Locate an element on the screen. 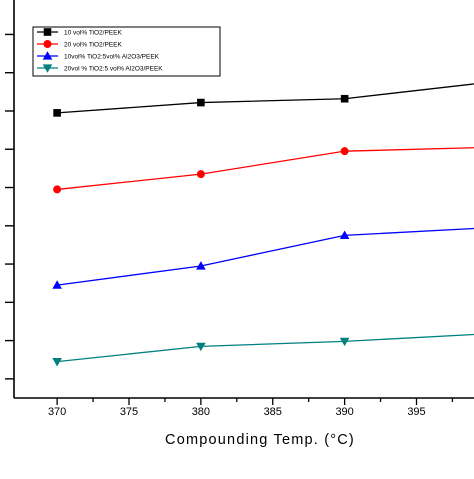 The image size is (474, 479). legend-label: 10 vol% TiO2/PEEK is located at coordinates (93, 33).